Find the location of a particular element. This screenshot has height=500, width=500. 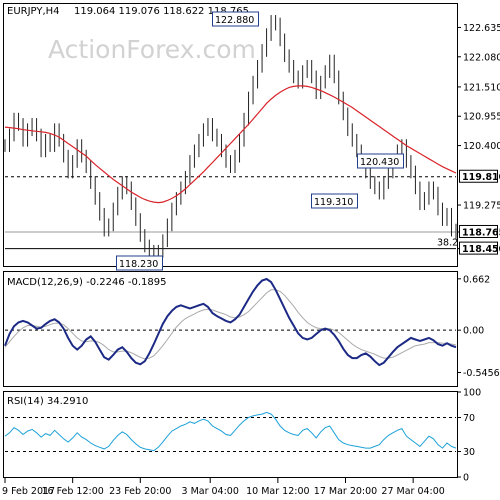

price-tick-label: 122.080 is located at coordinates (481, 57).